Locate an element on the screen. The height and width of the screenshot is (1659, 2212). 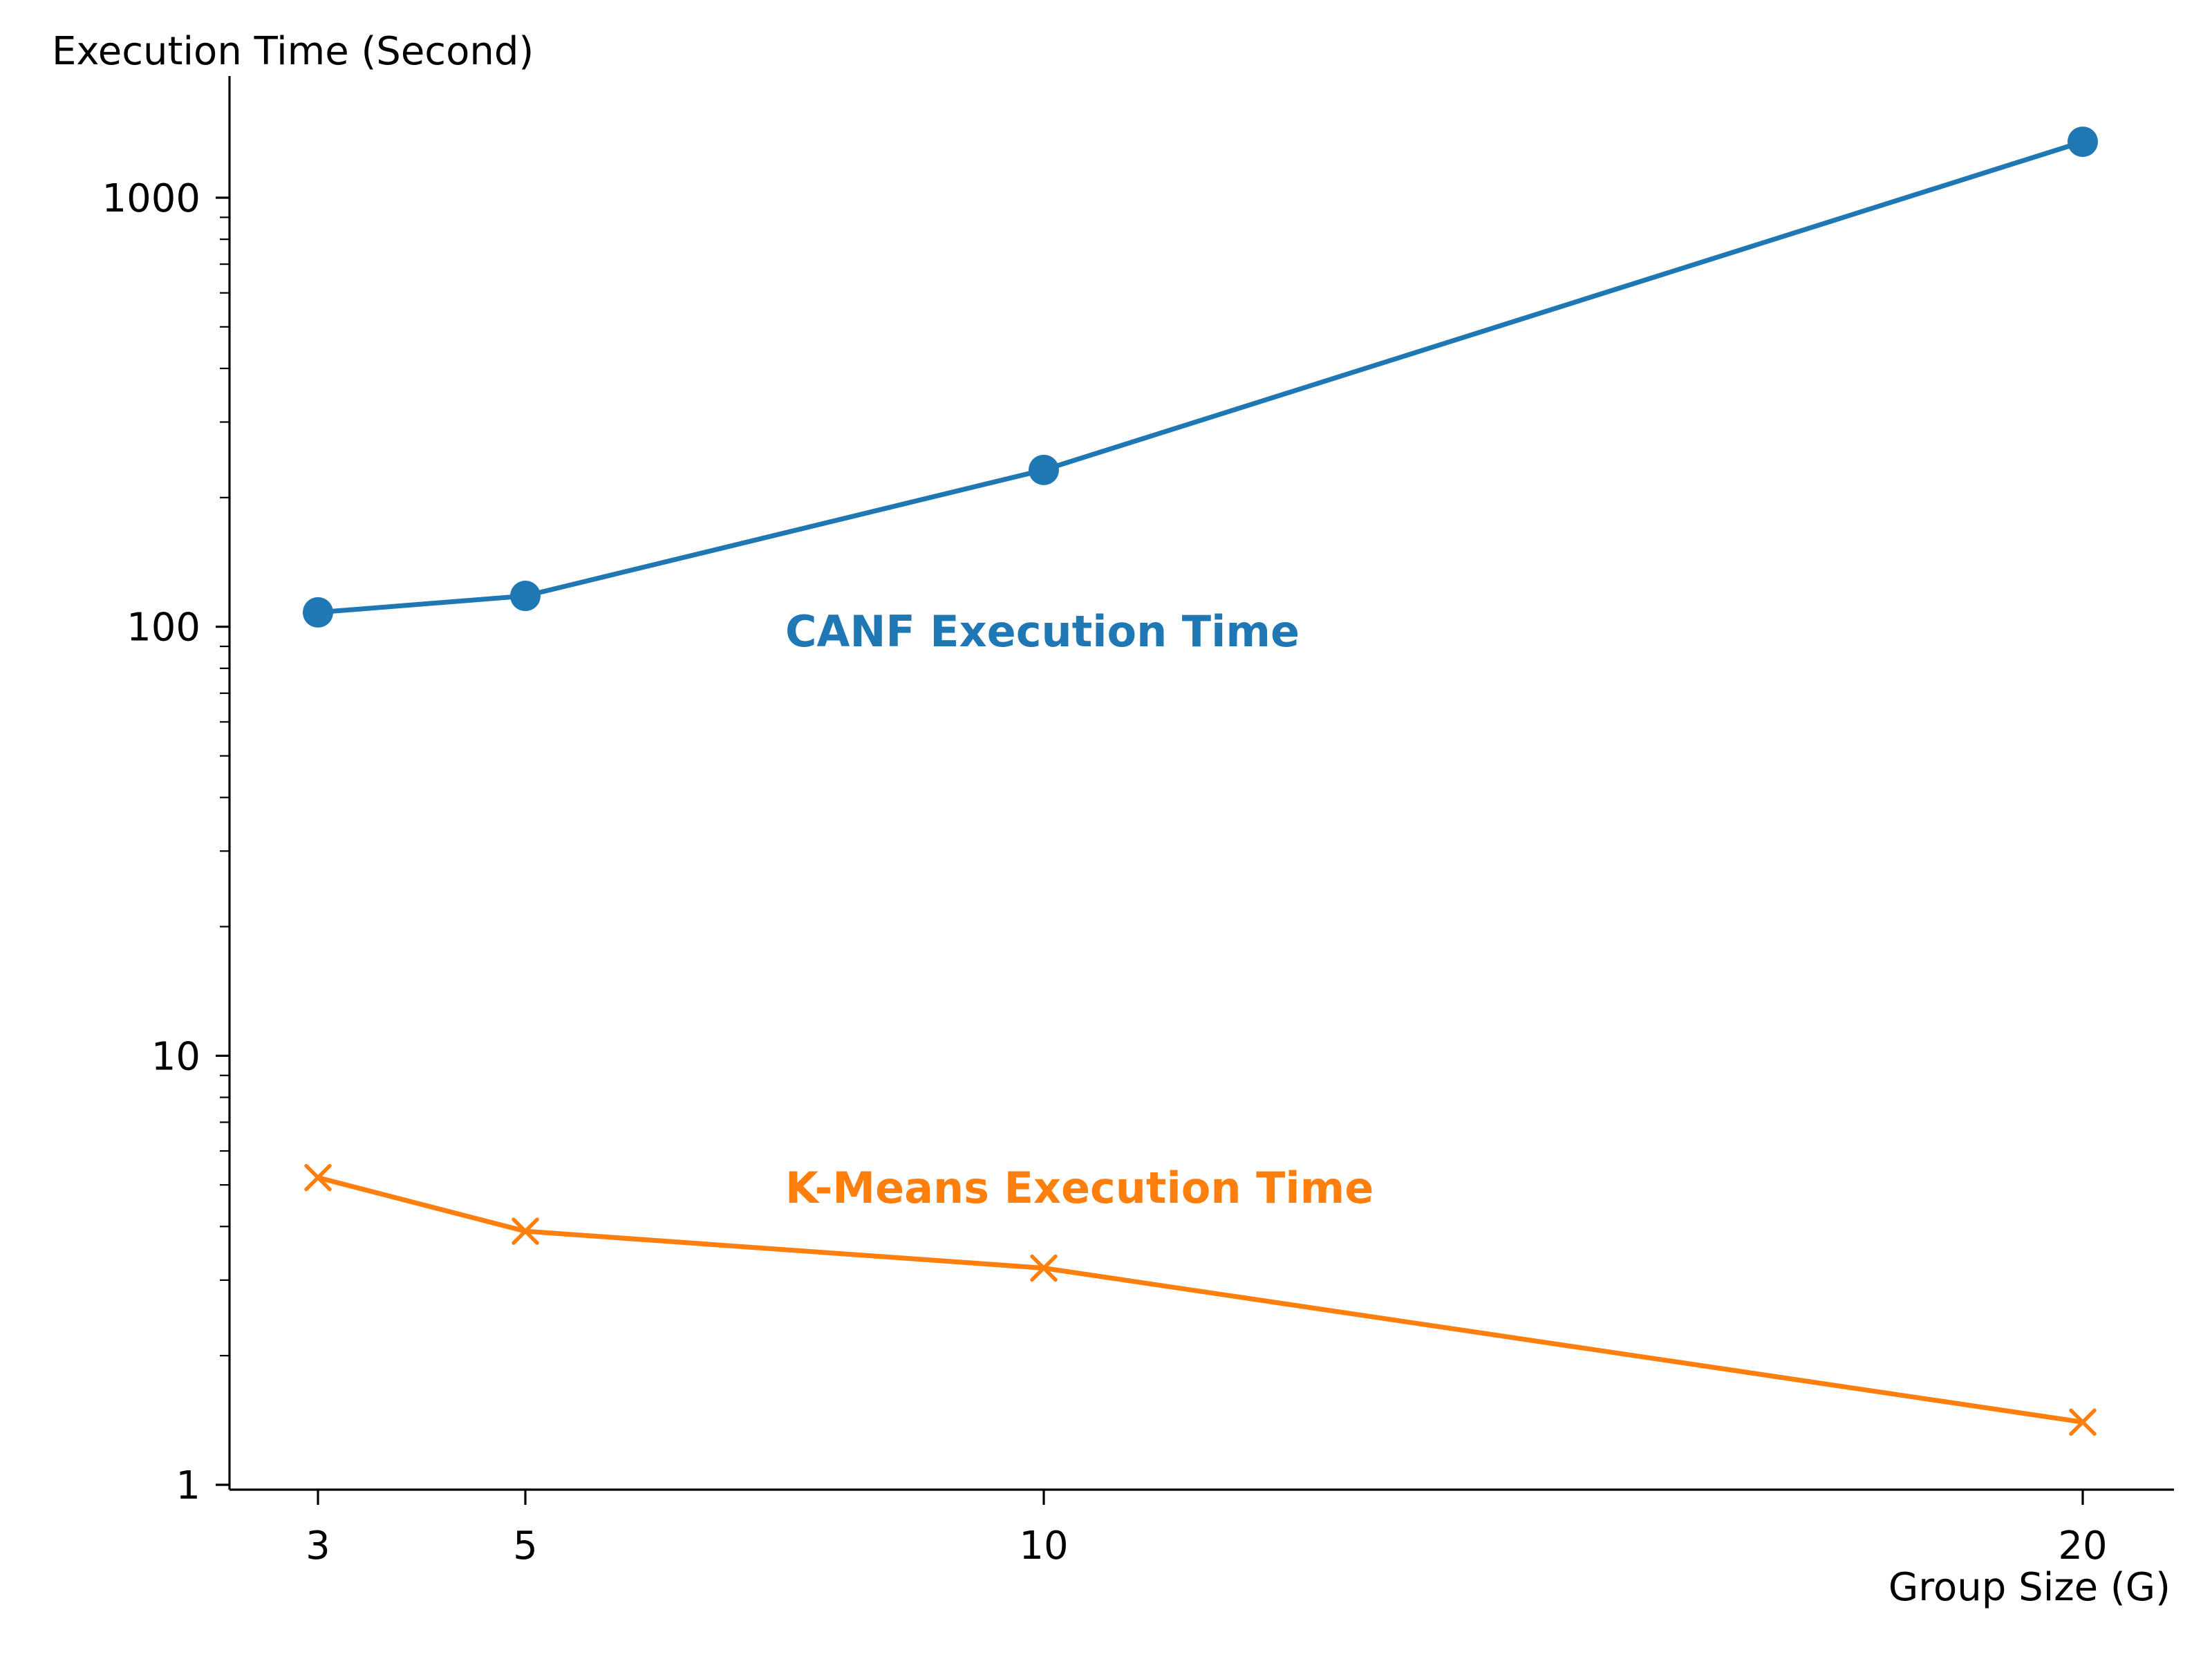
x-tick-label: 5 is located at coordinates (525, 1546).